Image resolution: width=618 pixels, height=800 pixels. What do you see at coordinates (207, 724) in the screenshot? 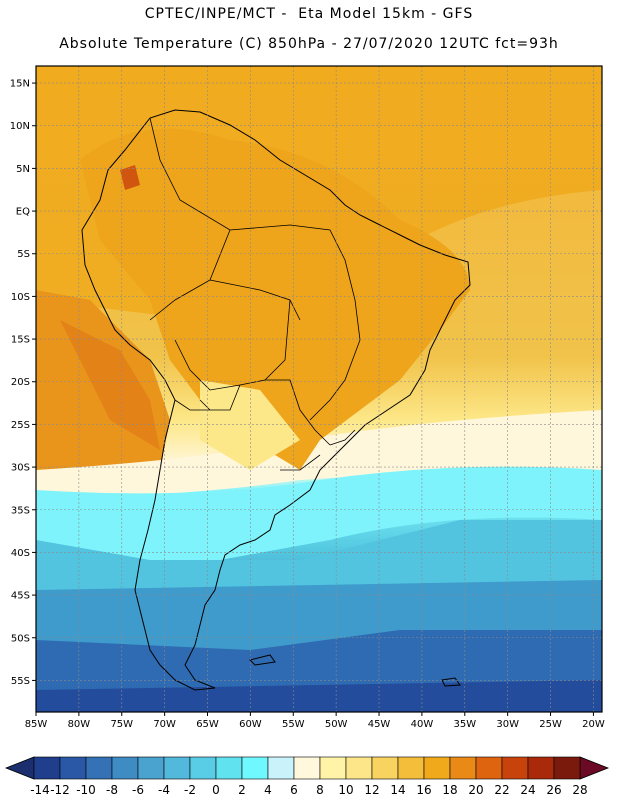
I see `lon-label: 65W` at bounding box center [207, 724].